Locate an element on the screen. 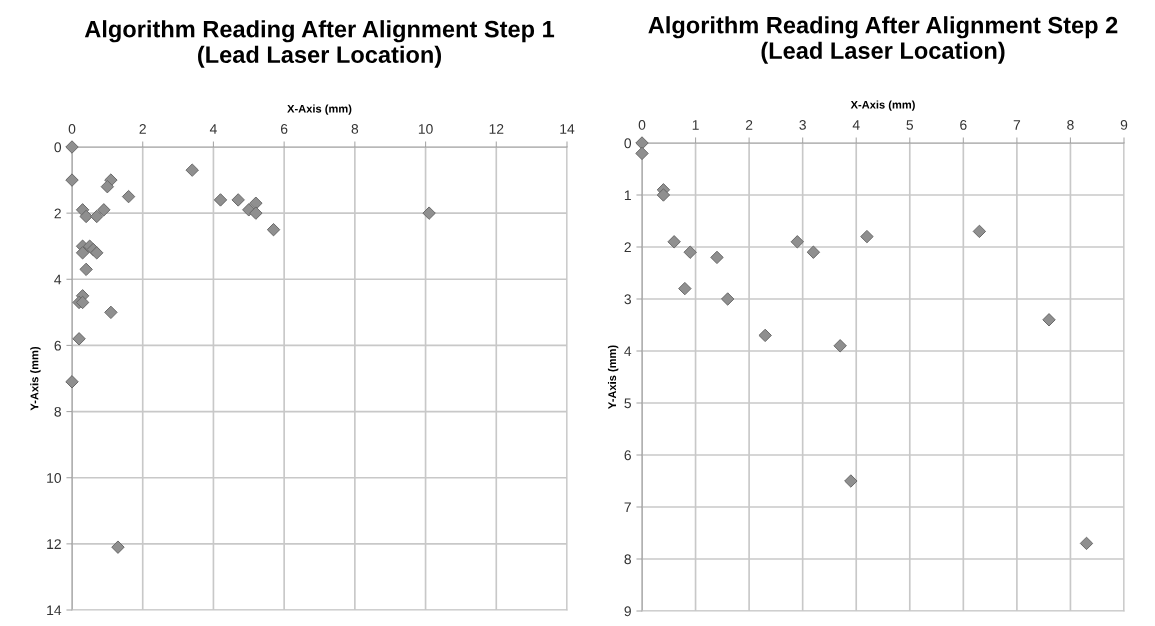  y-tick-label: 12 is located at coordinates (54, 544).